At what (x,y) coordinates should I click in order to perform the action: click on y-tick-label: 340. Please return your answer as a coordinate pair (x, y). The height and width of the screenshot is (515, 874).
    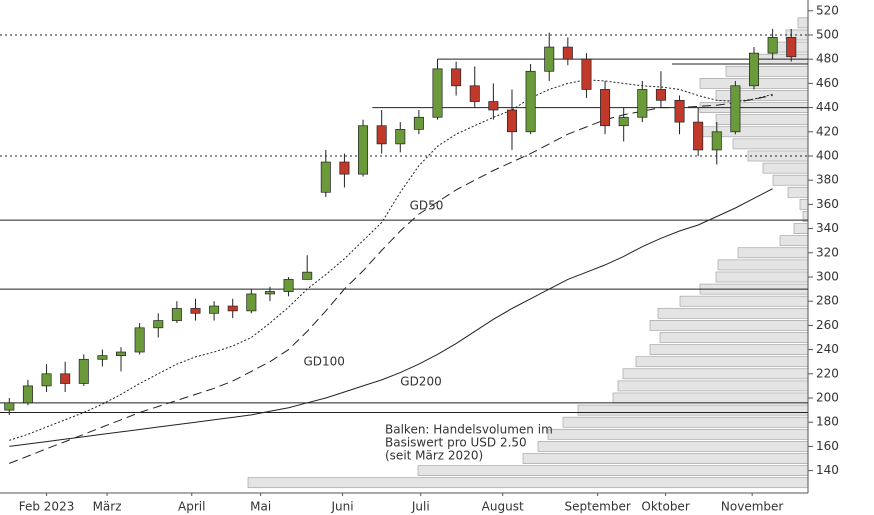
    Looking at the image, I should click on (827, 228).